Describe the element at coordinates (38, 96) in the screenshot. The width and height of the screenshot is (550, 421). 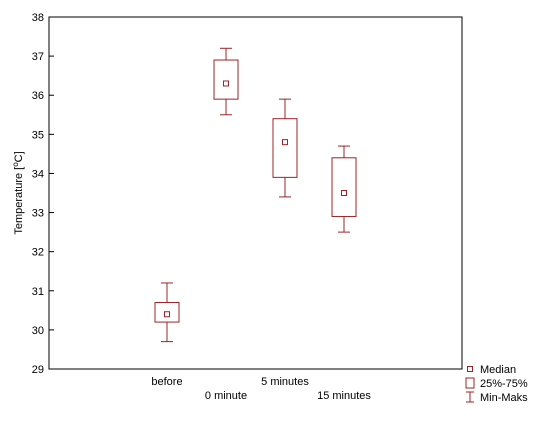
I see `y-tick-label: 36` at that location.